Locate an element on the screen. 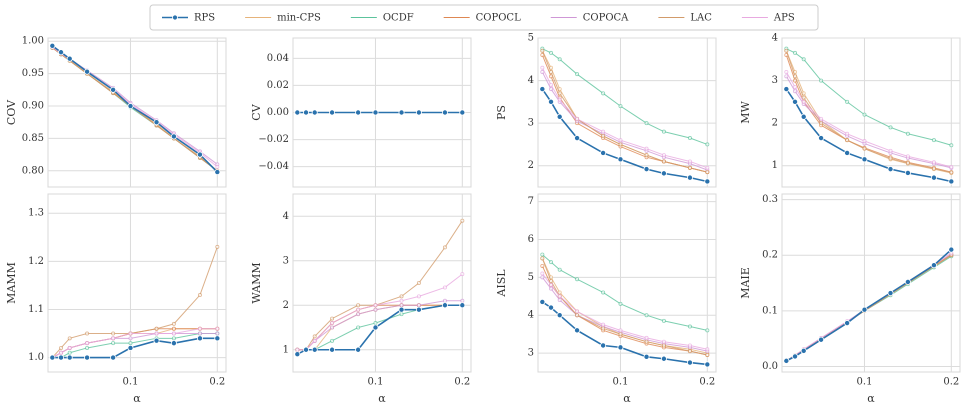 The height and width of the screenshot is (410, 977). y-tick-label: 2 is located at coordinates (286, 305).